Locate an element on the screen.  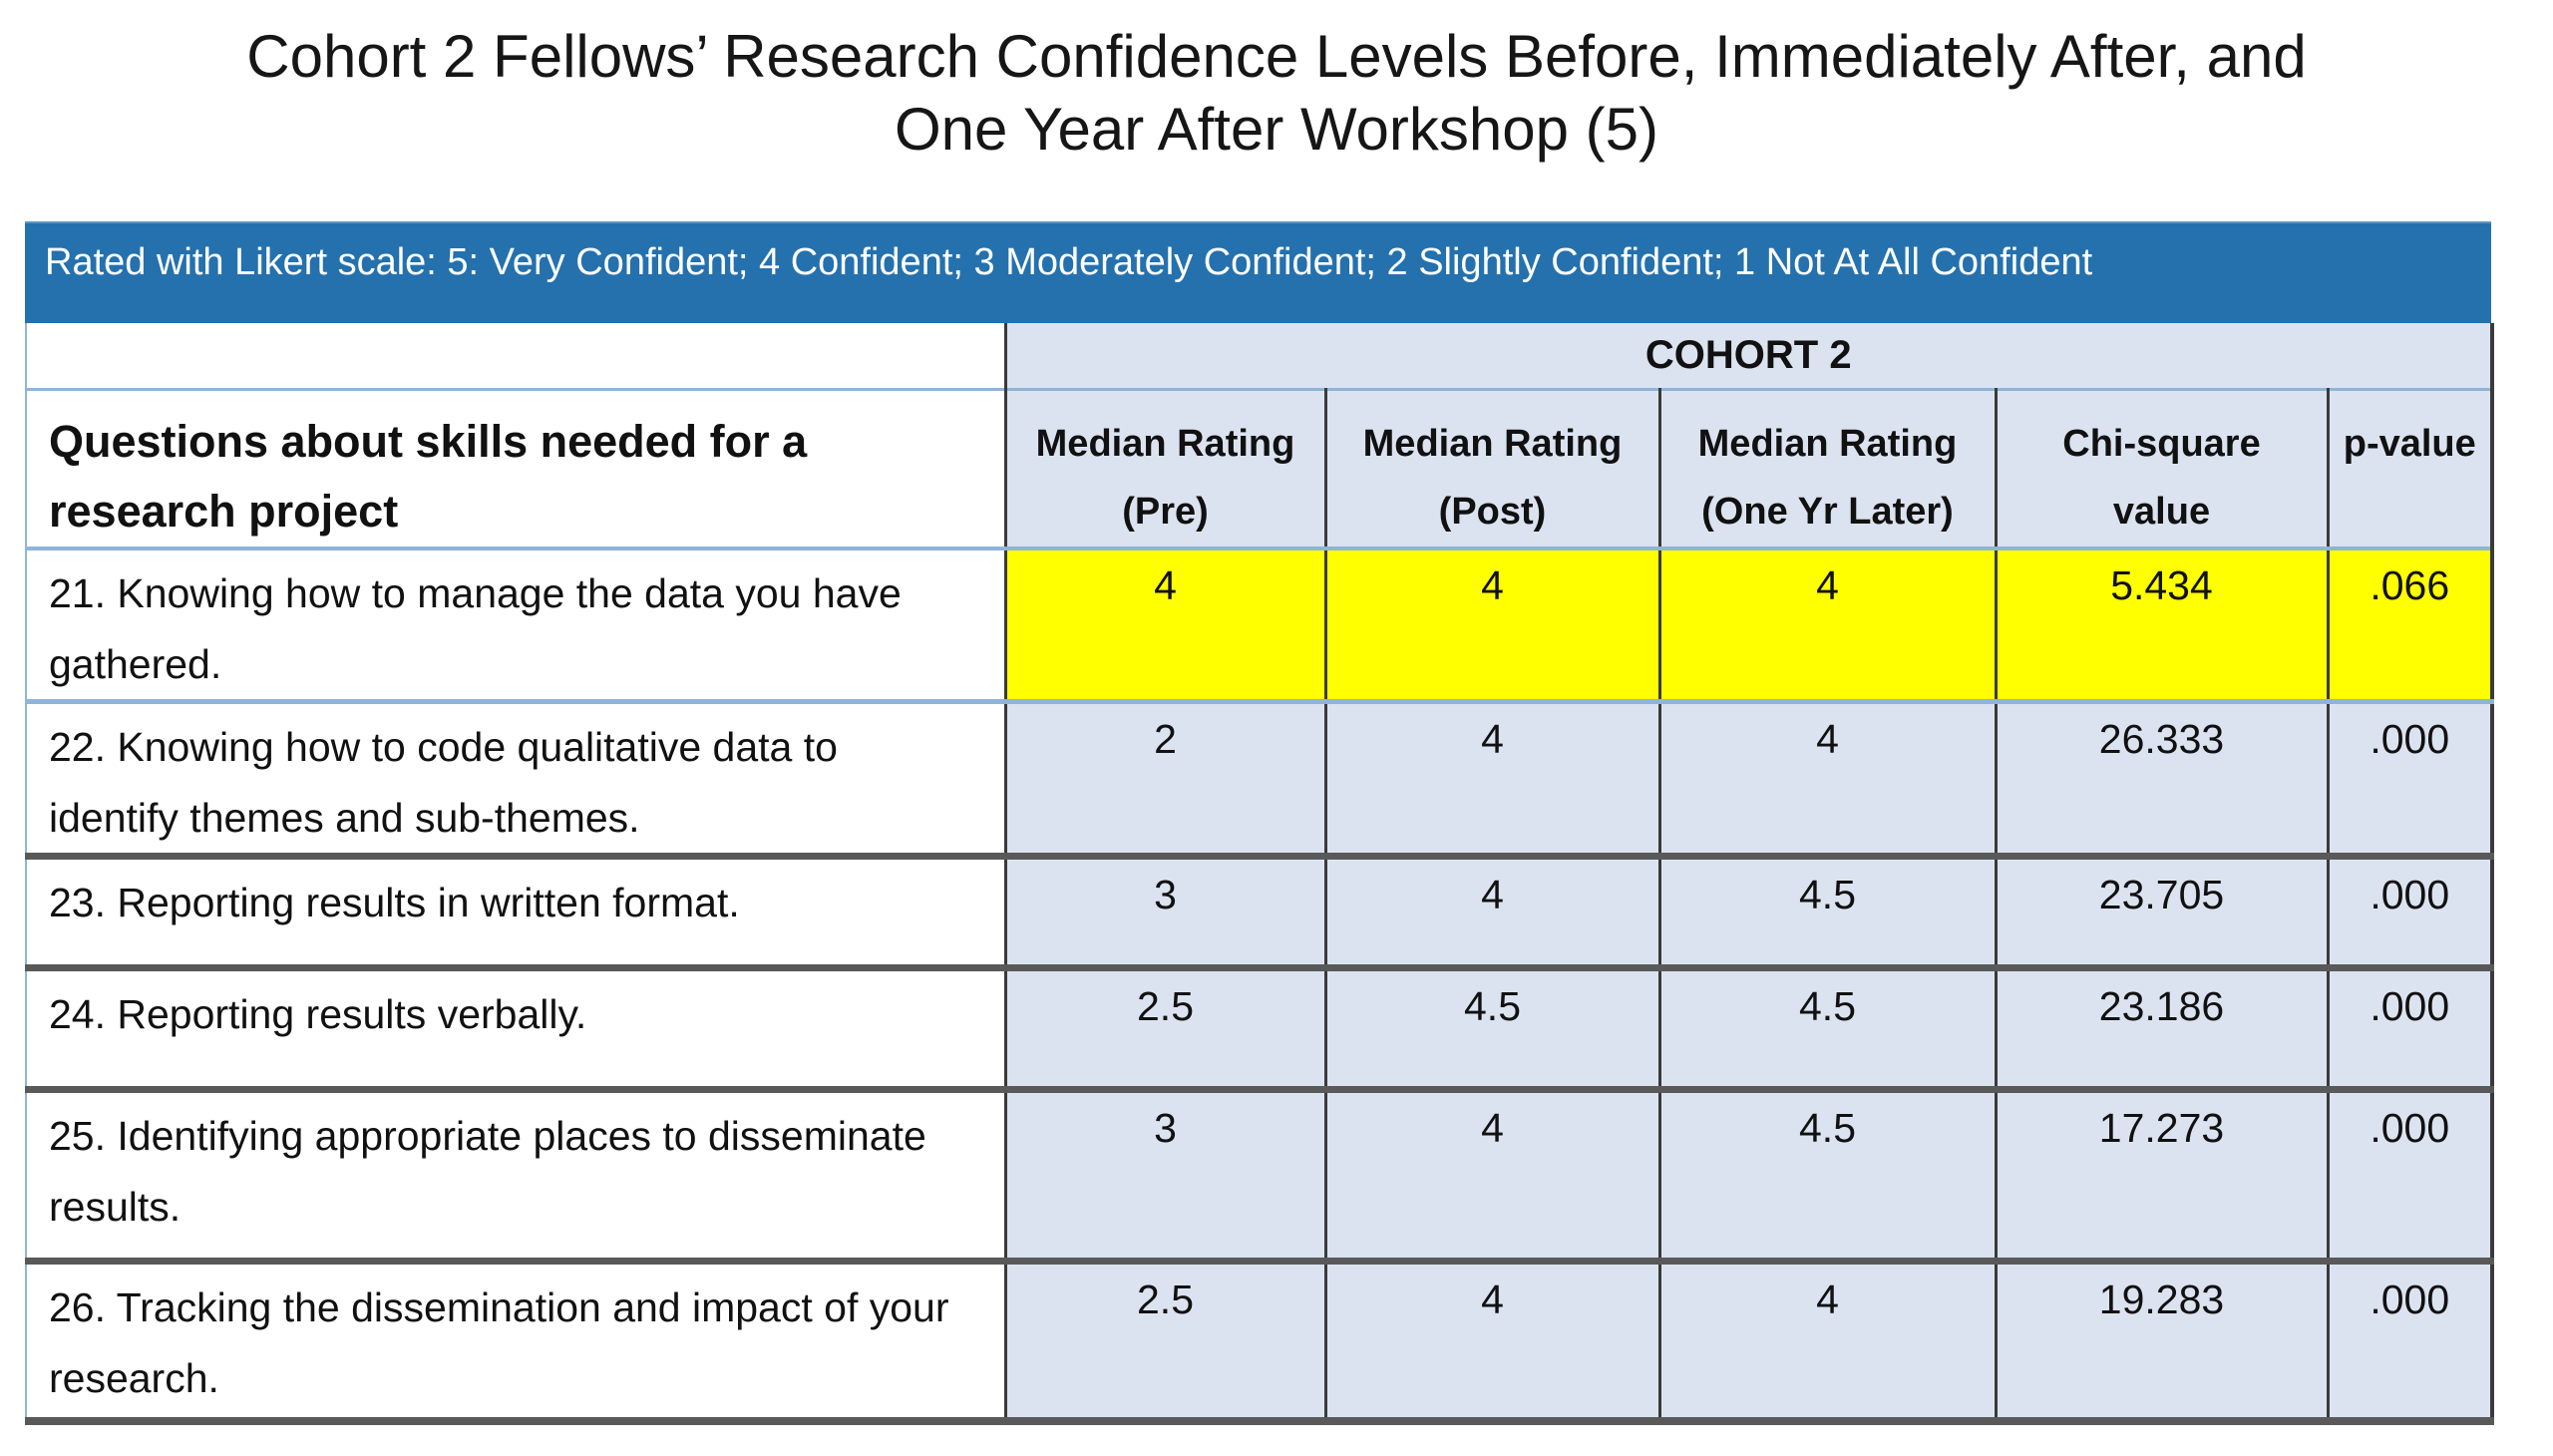
cohort-group-header: COHORT 2 is located at coordinates (1749, 356).